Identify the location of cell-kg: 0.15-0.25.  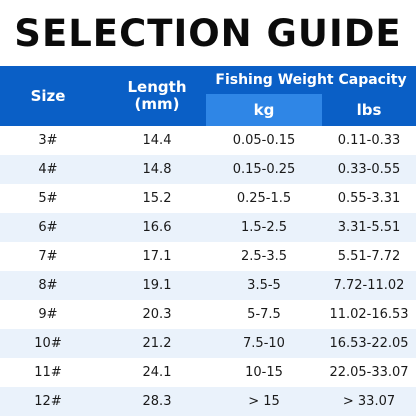
(264, 169).